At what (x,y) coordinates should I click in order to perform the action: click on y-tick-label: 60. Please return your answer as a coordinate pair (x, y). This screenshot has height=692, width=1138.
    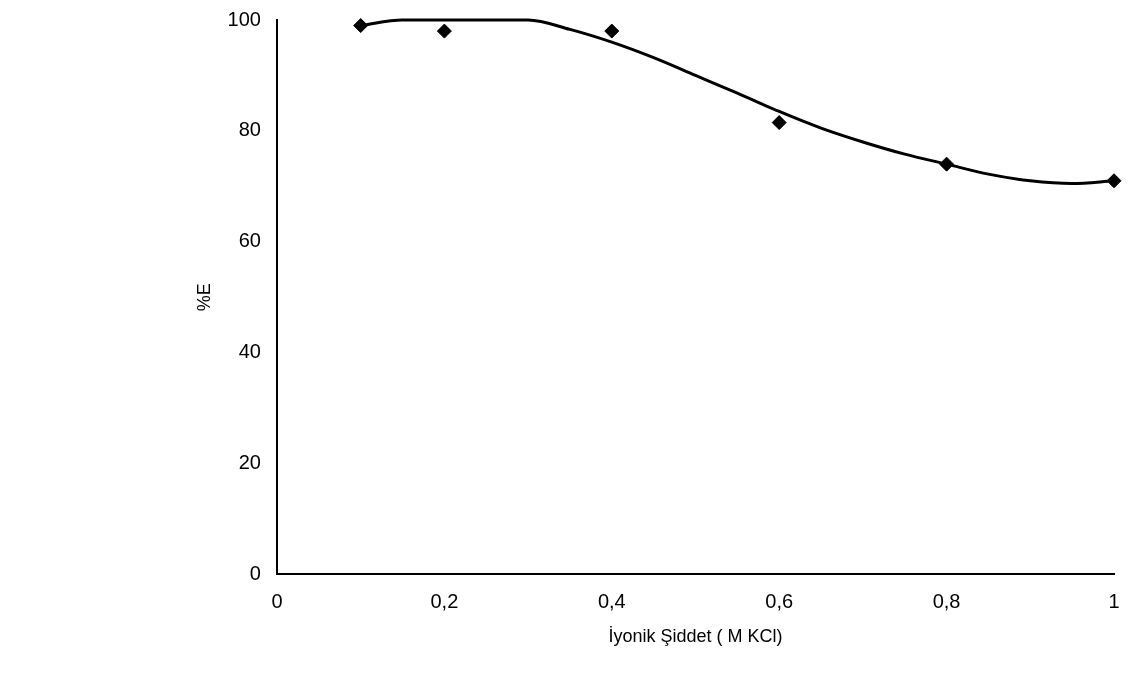
    Looking at the image, I should click on (249, 240).